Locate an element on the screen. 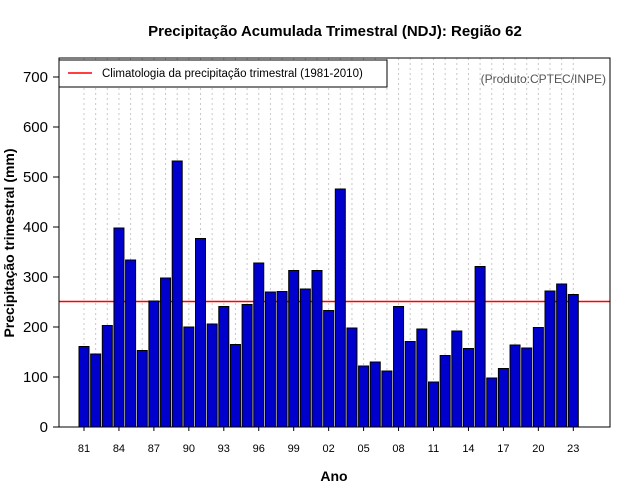 The height and width of the screenshot is (500, 640). bar-2010 is located at coordinates (422, 378).